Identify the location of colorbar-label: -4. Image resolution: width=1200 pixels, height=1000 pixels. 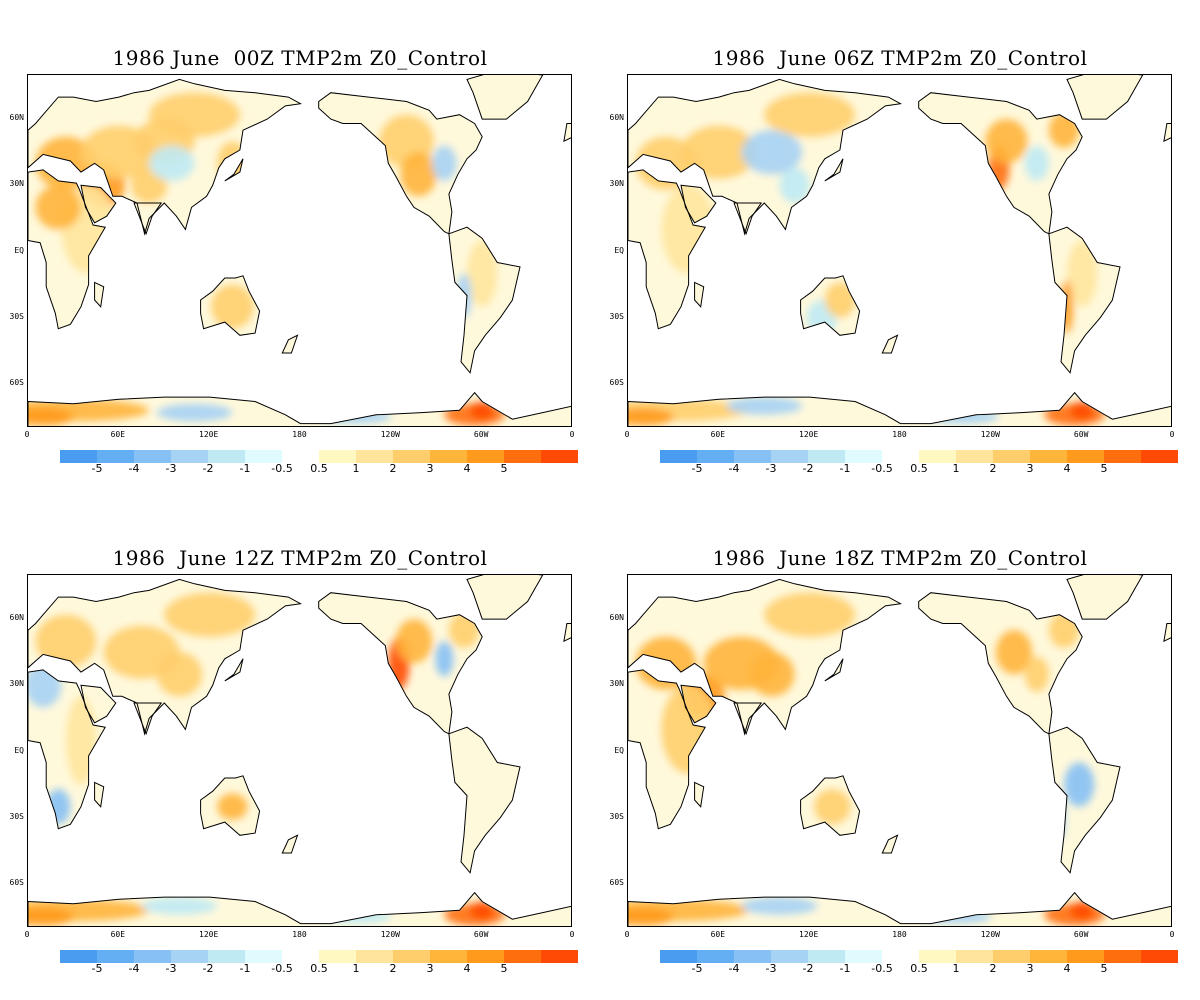
(134, 968).